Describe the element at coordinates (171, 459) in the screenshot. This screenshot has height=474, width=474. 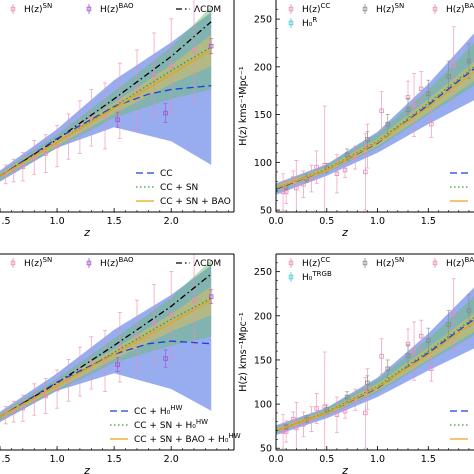
I see `x-tick-label: 2.0` at that location.